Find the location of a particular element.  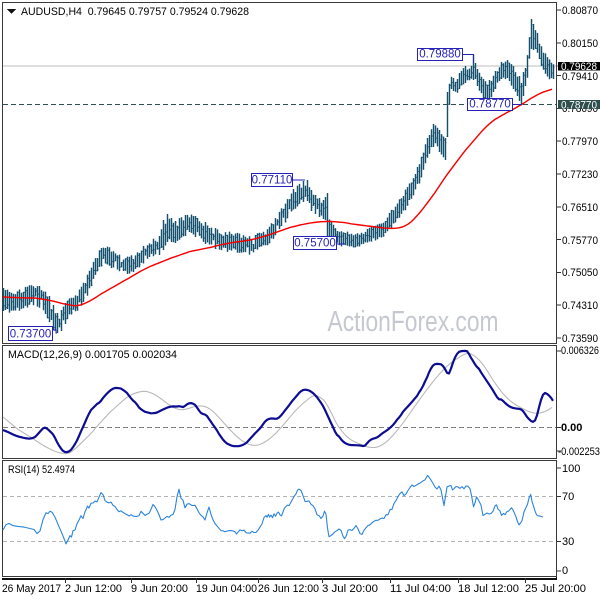

svg-text: 0.76510 is located at coordinates (580, 208).